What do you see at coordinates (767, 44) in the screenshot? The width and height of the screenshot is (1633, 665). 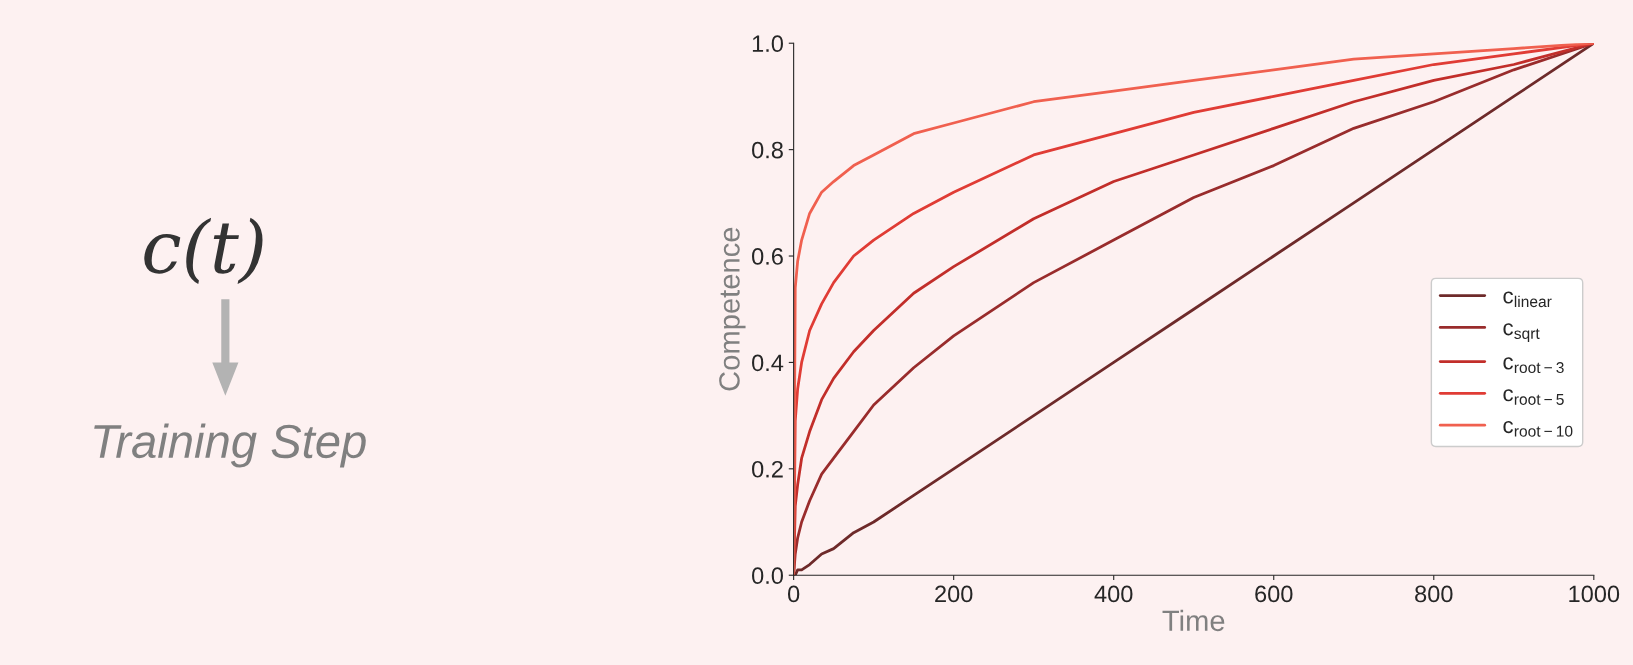 I see `y-tick-label: 1.0` at bounding box center [767, 44].